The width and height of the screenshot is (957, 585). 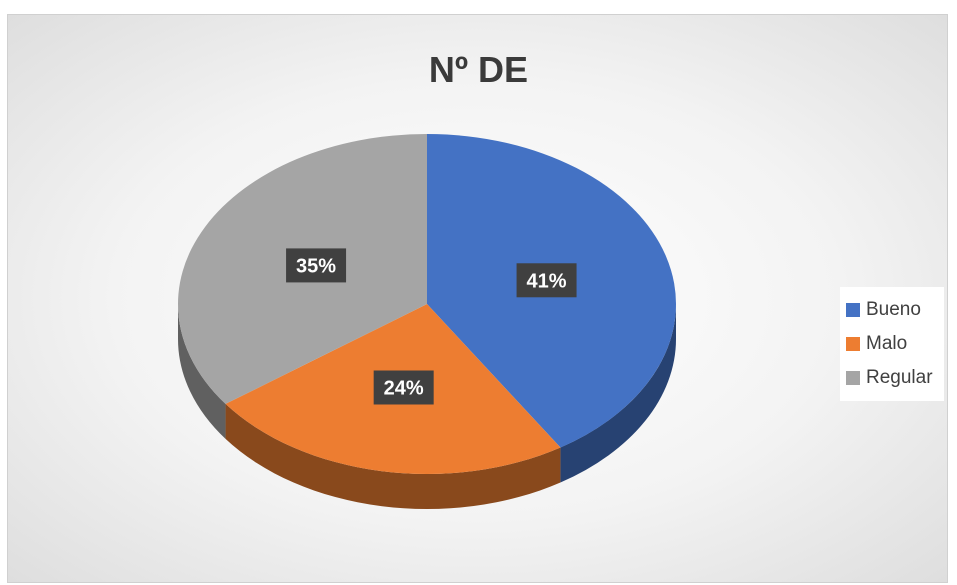 What do you see at coordinates (618, 393) in the screenshot?
I see `pie-side-bueno` at bounding box center [618, 393].